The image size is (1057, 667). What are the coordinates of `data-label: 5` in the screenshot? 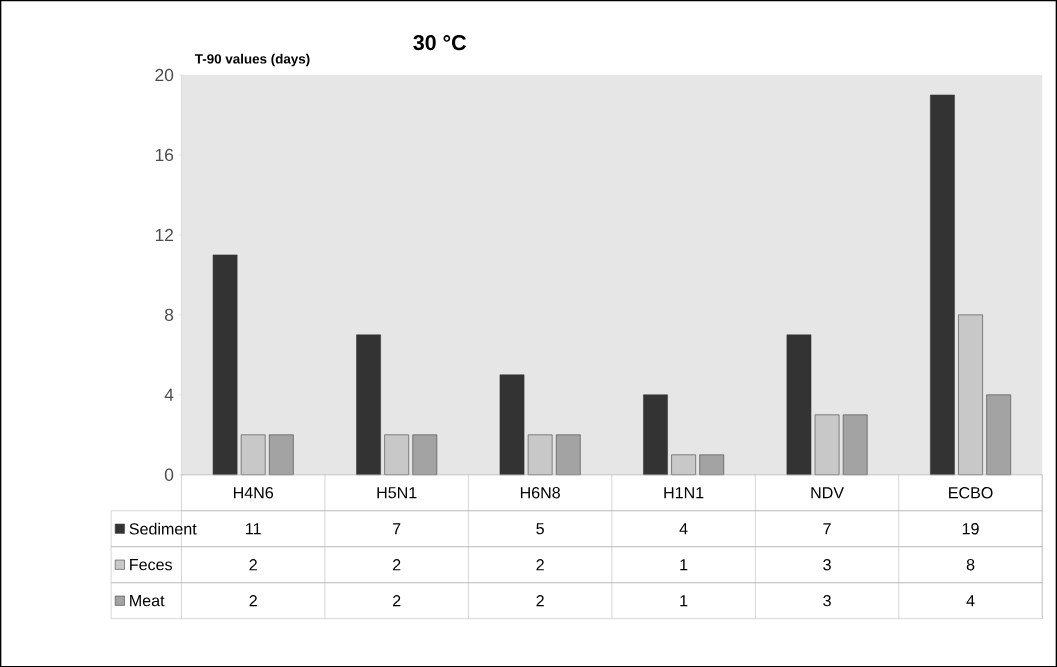 It's located at (540, 528).